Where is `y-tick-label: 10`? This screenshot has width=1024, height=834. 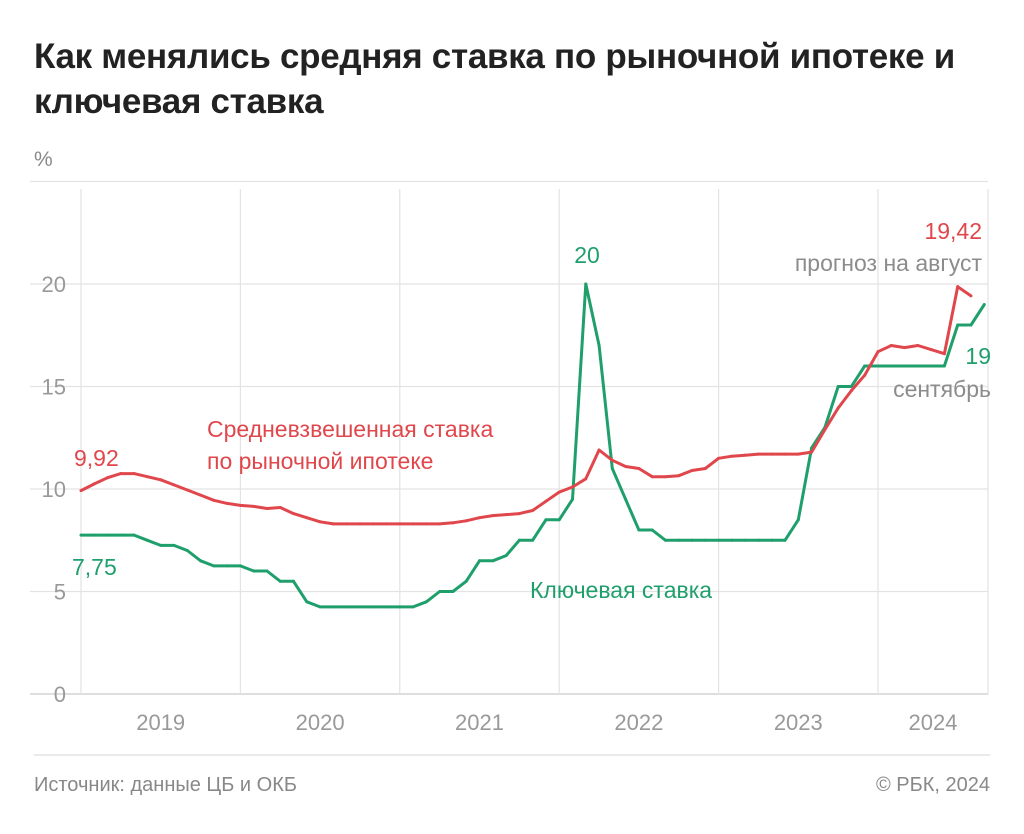 y-tick-label: 10 is located at coordinates (54, 489).